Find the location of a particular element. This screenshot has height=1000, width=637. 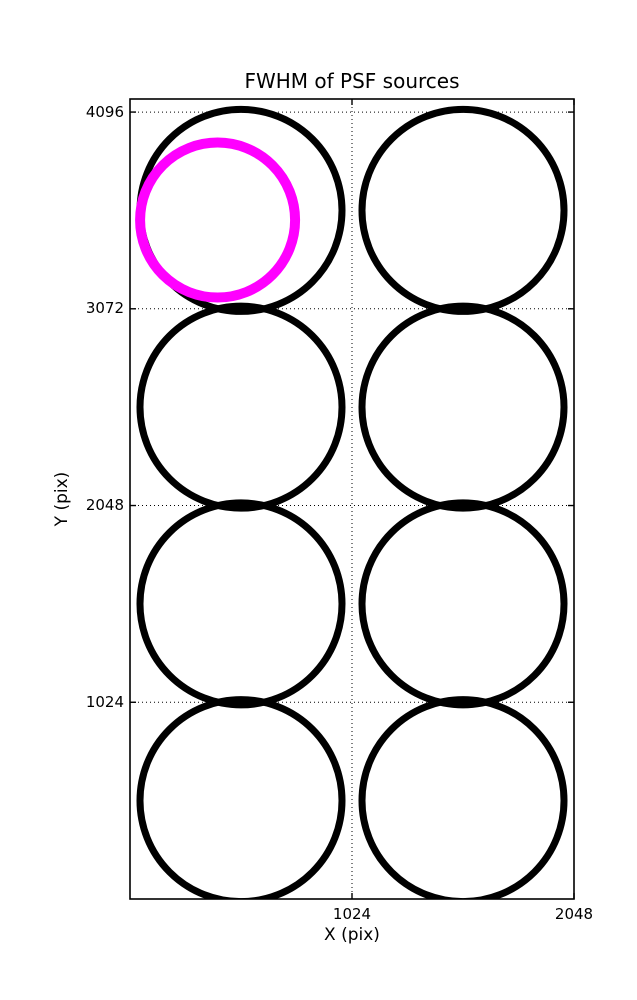

y-tick-label-1024: 1024 is located at coordinates (104, 701).